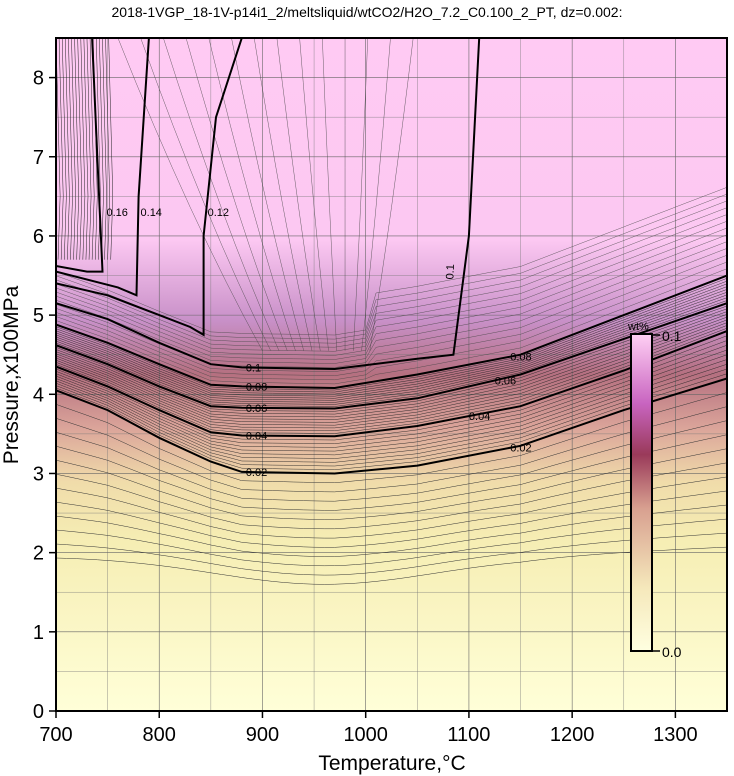 Image resolution: width=734 pixels, height=776 pixels. What do you see at coordinates (38, 237) in the screenshot?
I see `y-tick-label: 6` at bounding box center [38, 237].